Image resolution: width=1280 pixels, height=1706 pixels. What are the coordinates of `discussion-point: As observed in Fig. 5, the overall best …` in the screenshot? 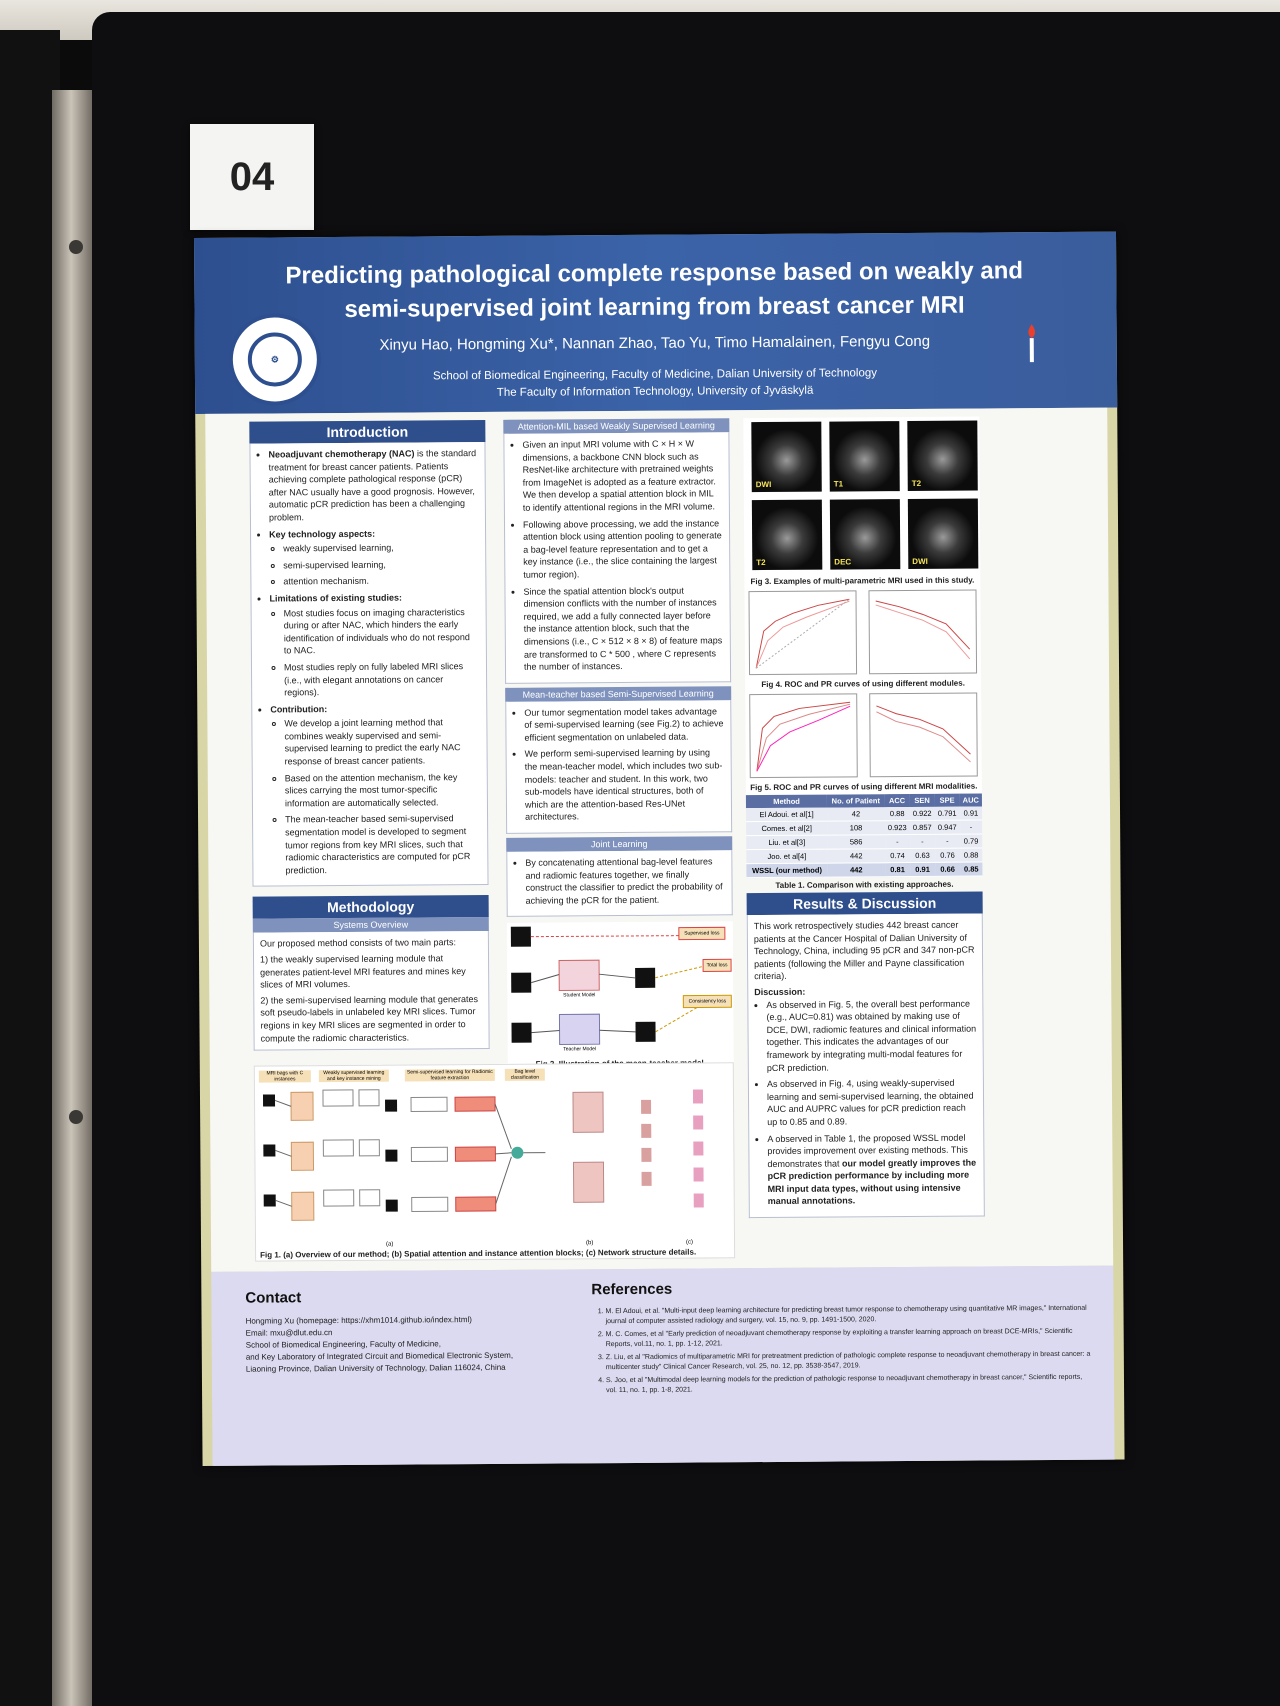 It's located at (871, 1035).